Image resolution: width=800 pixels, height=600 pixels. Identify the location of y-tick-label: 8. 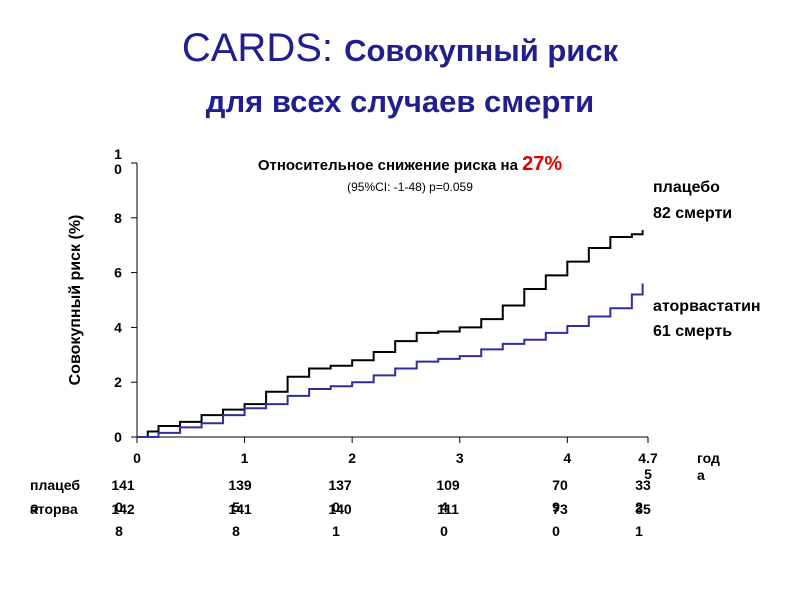
(118, 218).